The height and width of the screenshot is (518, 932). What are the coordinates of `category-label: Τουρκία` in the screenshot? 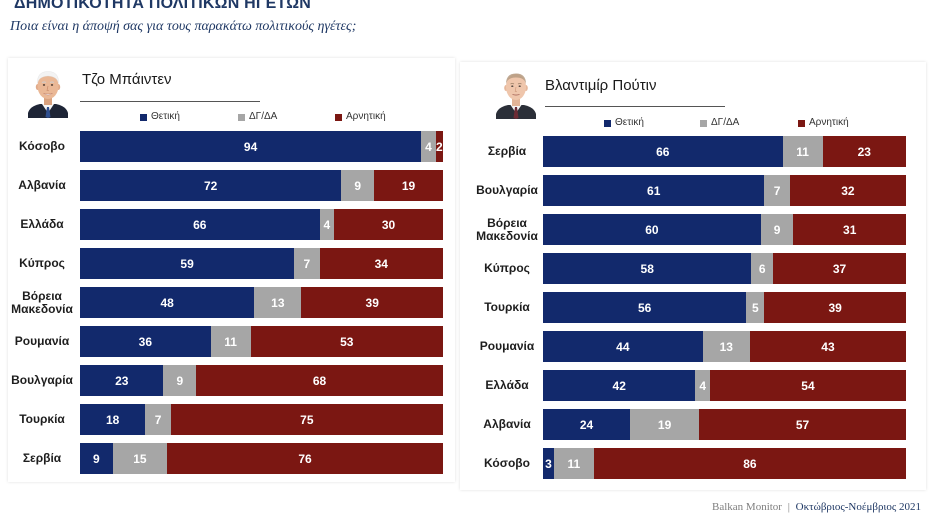 It's located at (507, 307).